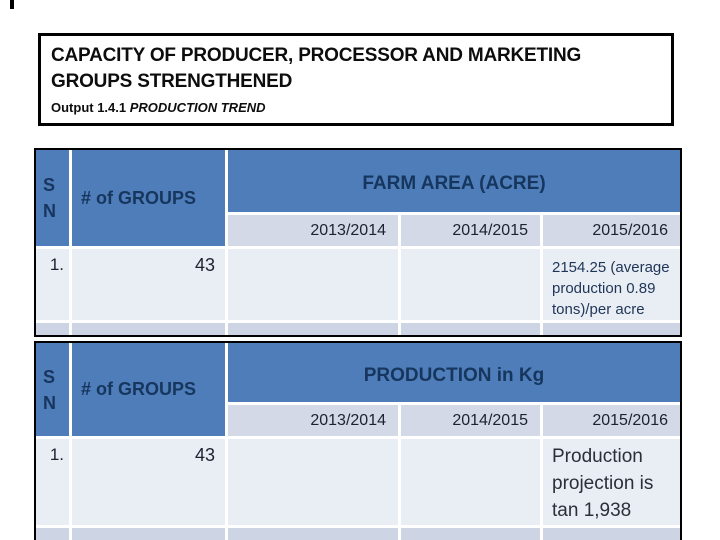 Image resolution: width=720 pixels, height=540 pixels. What do you see at coordinates (454, 181) in the screenshot?
I see `farm-area-header-cell: FARM AREA (ACRE)` at bounding box center [454, 181].